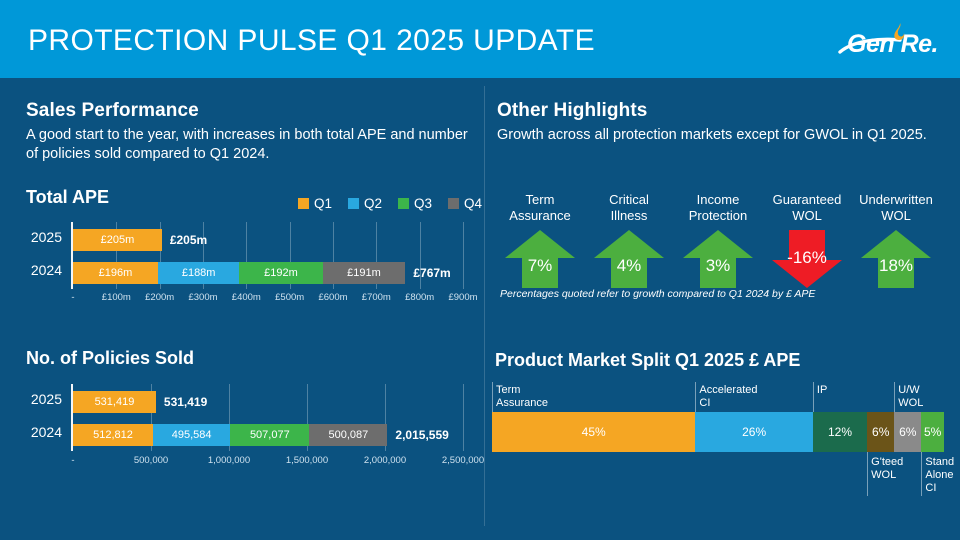  Describe the element at coordinates (540, 207) in the screenshot. I see `arrow-label-0: Term Assurance` at that location.